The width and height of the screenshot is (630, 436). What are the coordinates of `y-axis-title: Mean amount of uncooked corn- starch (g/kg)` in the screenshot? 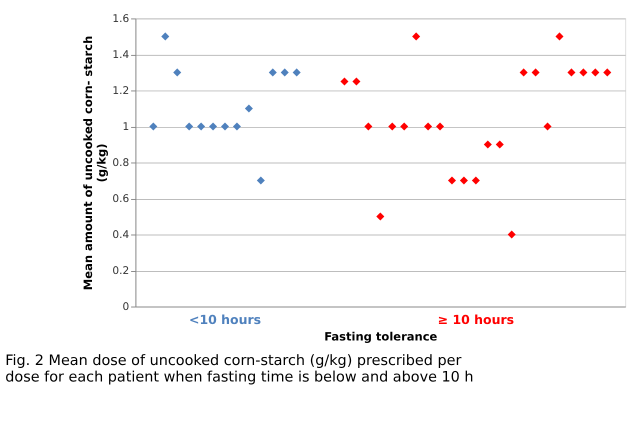 It's located at (95, 163).